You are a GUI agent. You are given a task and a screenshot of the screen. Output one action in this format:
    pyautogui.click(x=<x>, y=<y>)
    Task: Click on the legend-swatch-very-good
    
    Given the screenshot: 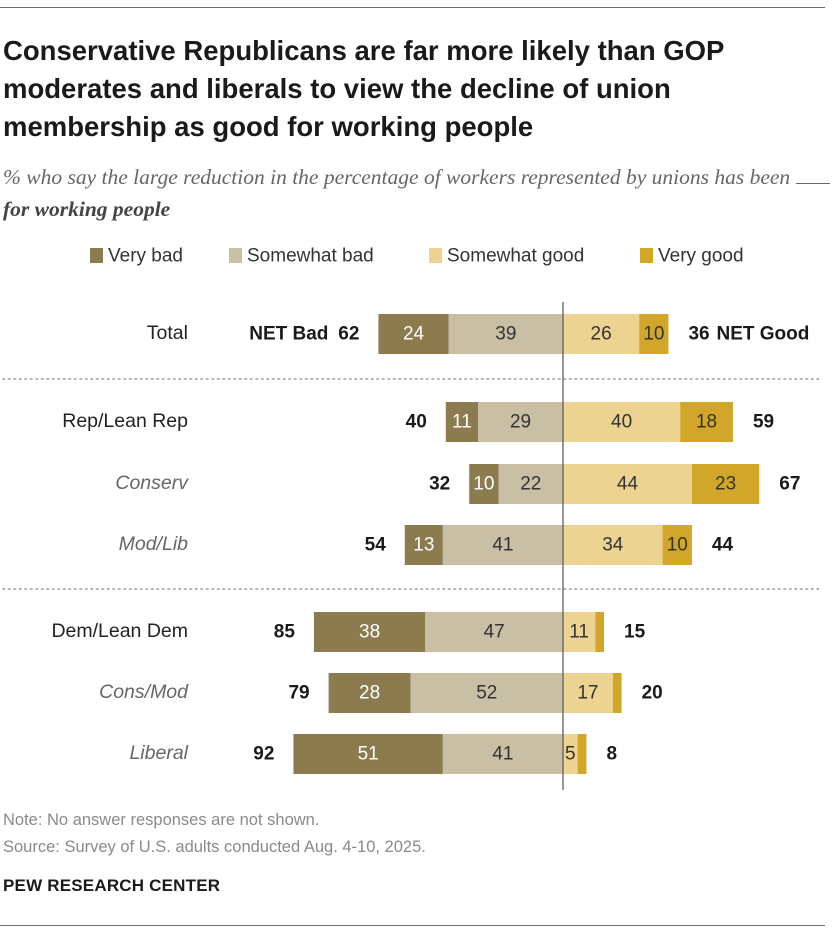 What is the action you would take?
    pyautogui.click(x=646, y=255)
    